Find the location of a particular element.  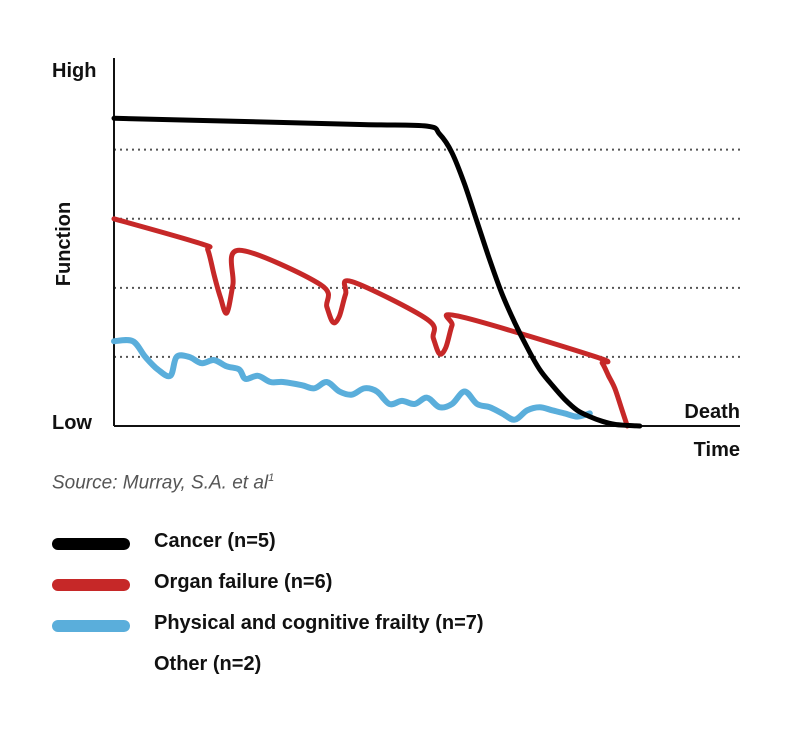

legend-label-cancer: Cancer (n=5) is located at coordinates (215, 541).